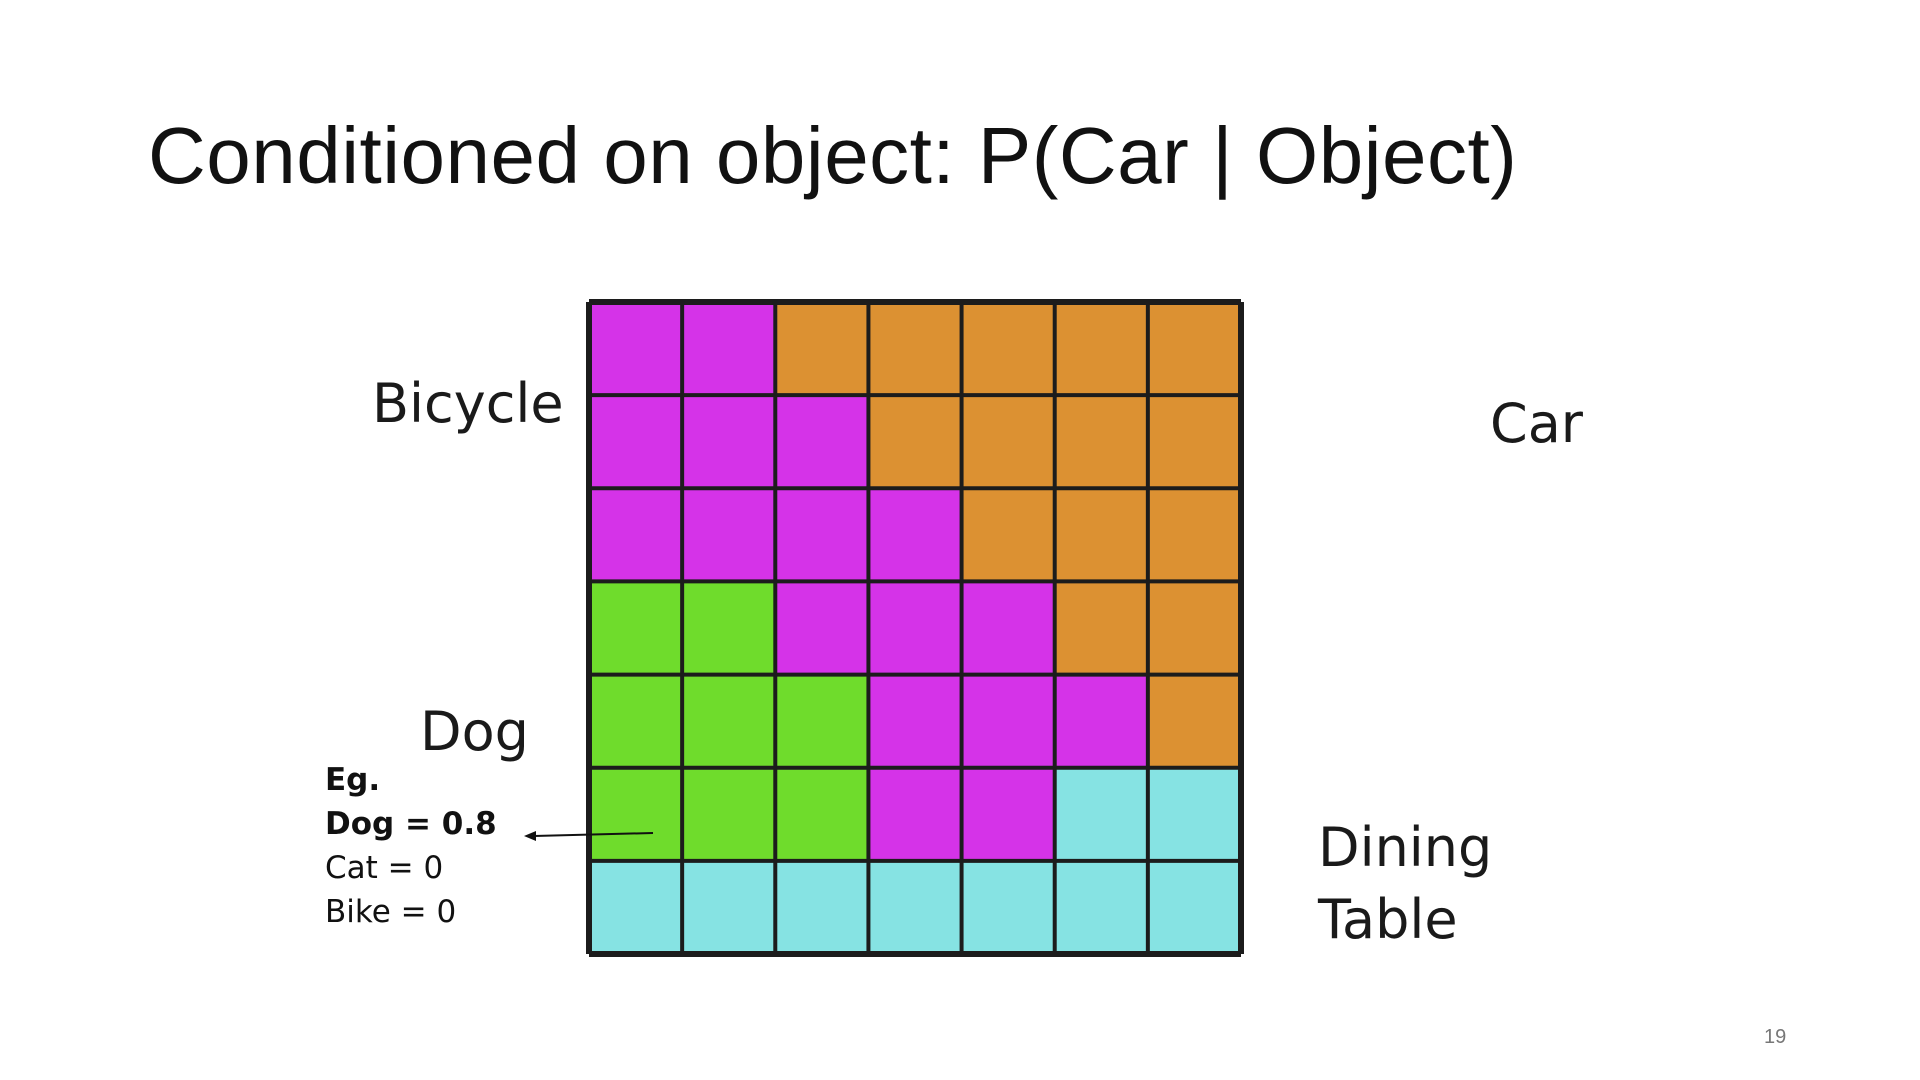 This screenshot has width=1920, height=1080. Describe the element at coordinates (833, 155) in the screenshot. I see `slide-title: Conditioned on object: P(Car | Object)` at that location.